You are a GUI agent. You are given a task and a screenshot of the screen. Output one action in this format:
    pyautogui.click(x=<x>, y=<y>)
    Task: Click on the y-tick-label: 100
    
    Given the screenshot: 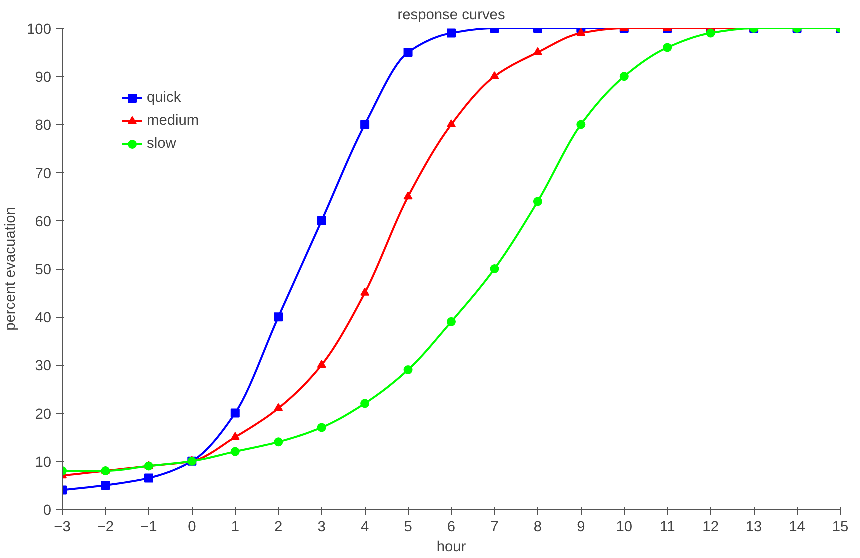 What is the action you would take?
    pyautogui.click(x=39, y=30)
    